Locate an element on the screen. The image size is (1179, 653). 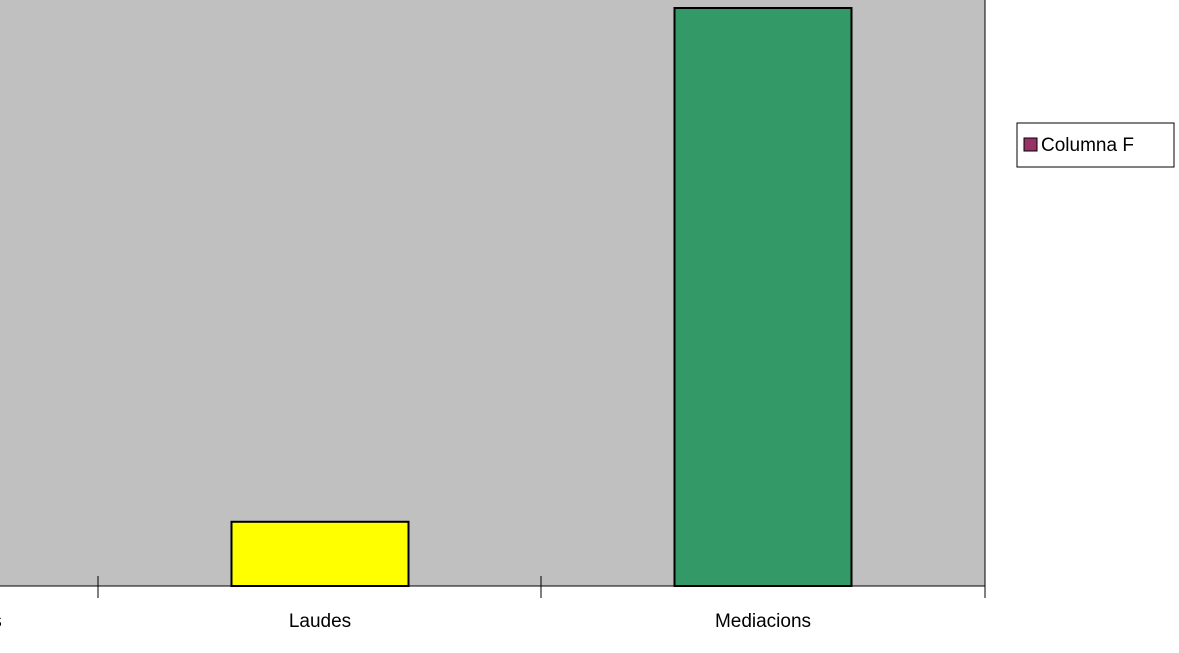
category-label: Laudes is located at coordinates (320, 621).